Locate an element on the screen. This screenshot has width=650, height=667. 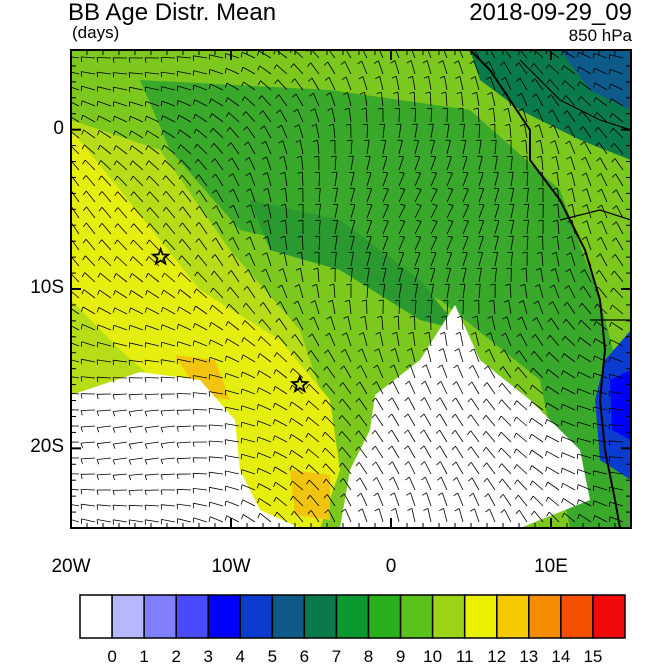
colorbar-label: 10 is located at coordinates (433, 656).